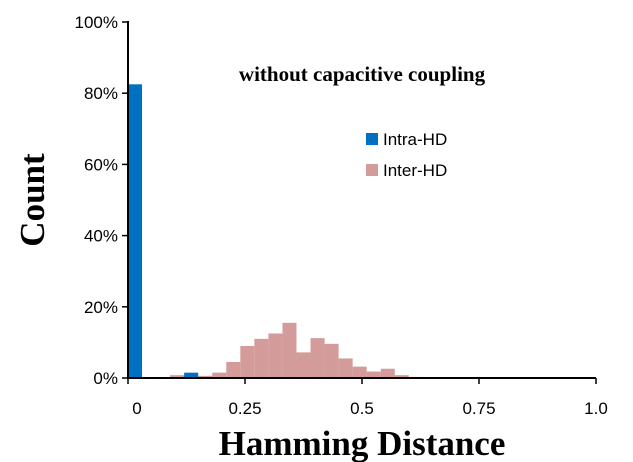 This screenshot has width=633, height=462. Describe the element at coordinates (372, 170) in the screenshot. I see `legend-swatch-inter-hd` at that location.